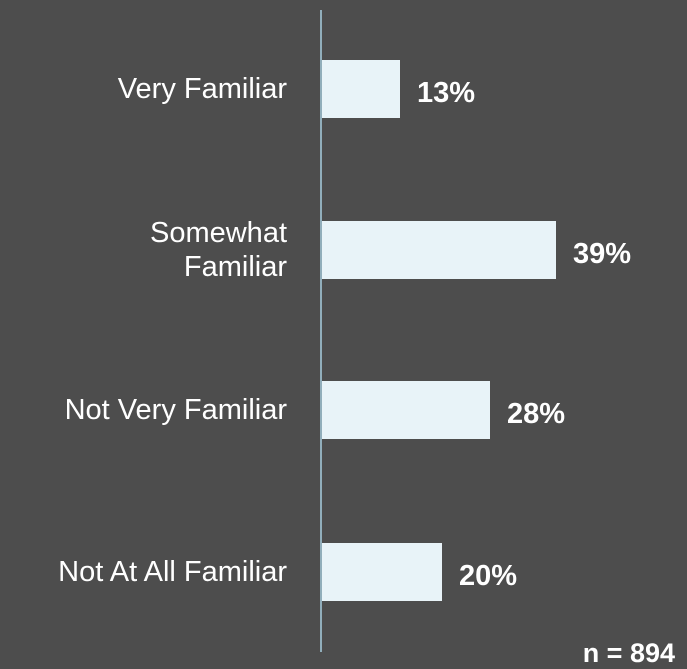 The image size is (687, 669). I want to click on bar-not-at-all-familiar, so click(382, 572).